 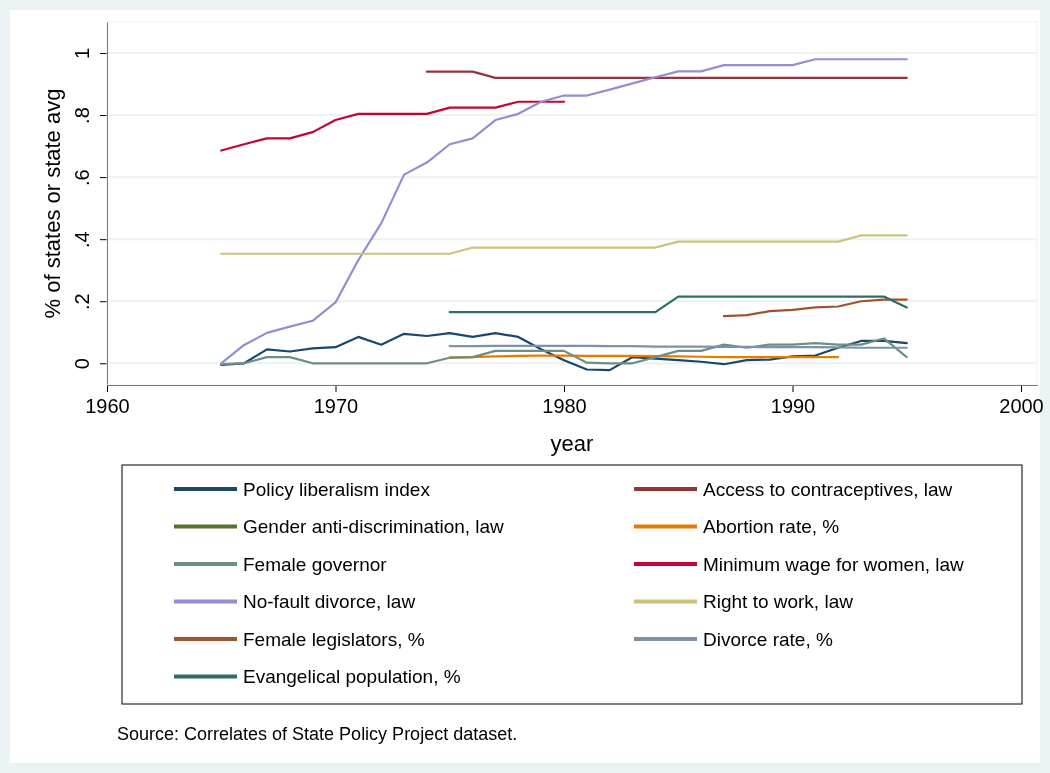 I want to click on x-tick-label: 1990, so click(x=793, y=406).